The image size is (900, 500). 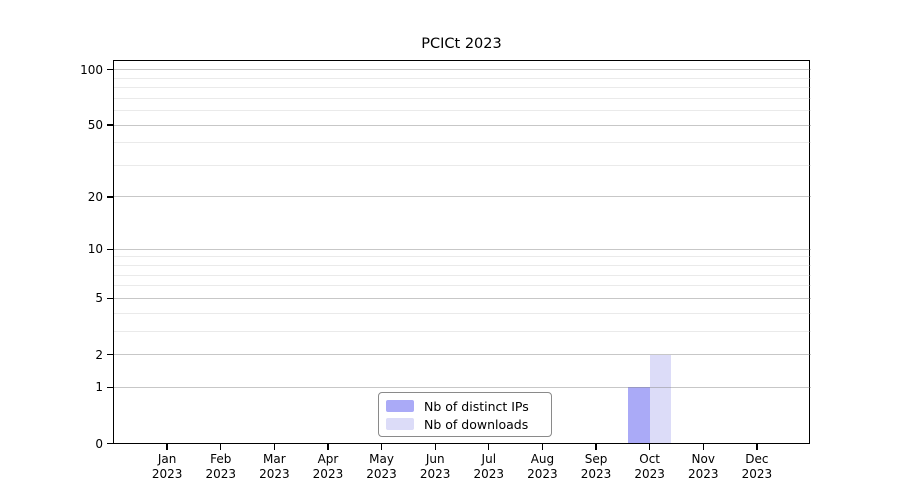 What do you see at coordinates (400, 406) in the screenshot?
I see `legend-swatch-distinct-ips` at bounding box center [400, 406].